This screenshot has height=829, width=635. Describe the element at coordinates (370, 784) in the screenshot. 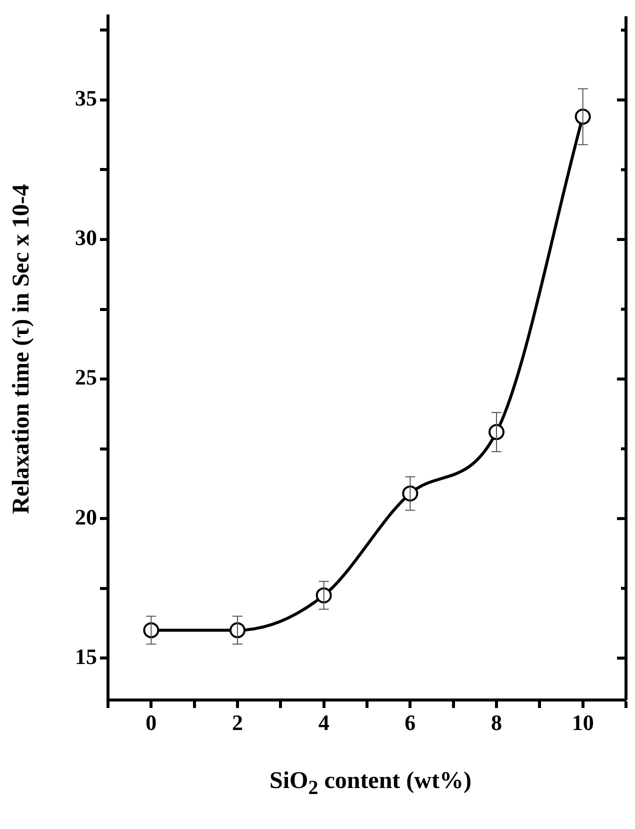

I see `x-axis-title: SiO$_{2}$ content (wt%)` at that location.